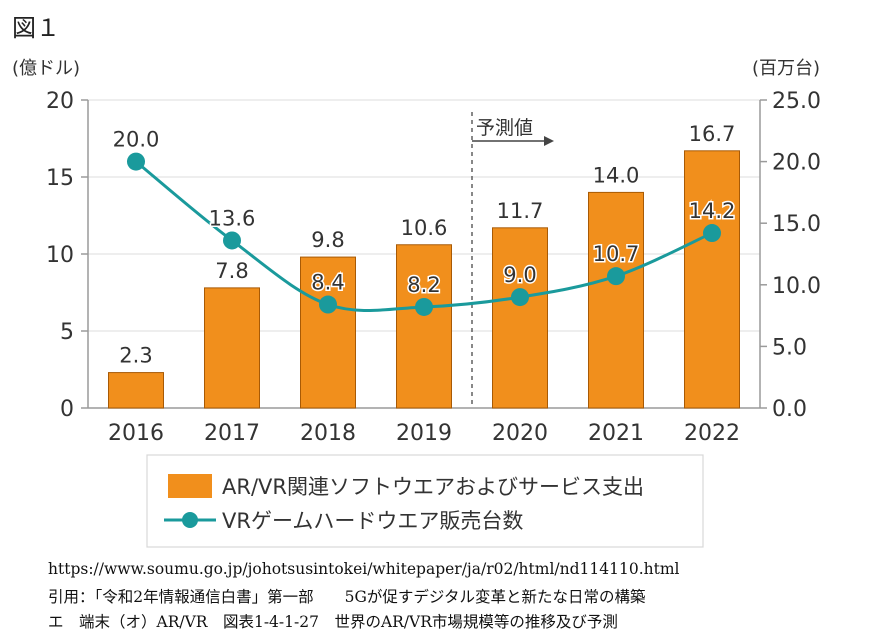  I want to click on left-axis-unit: (億ドル), so click(46, 68).